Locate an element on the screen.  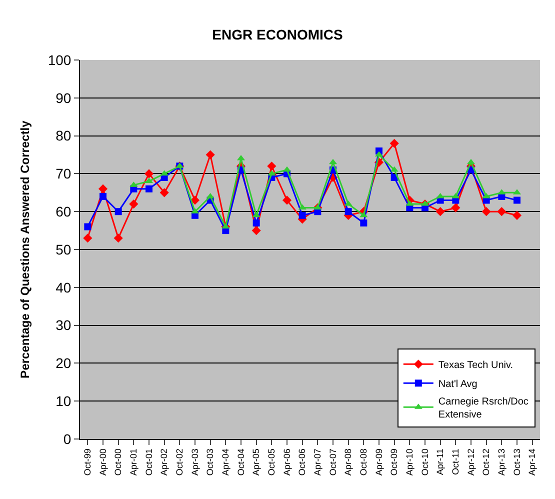
x-tick-label: Apr-05 is located at coordinates (256, 462).